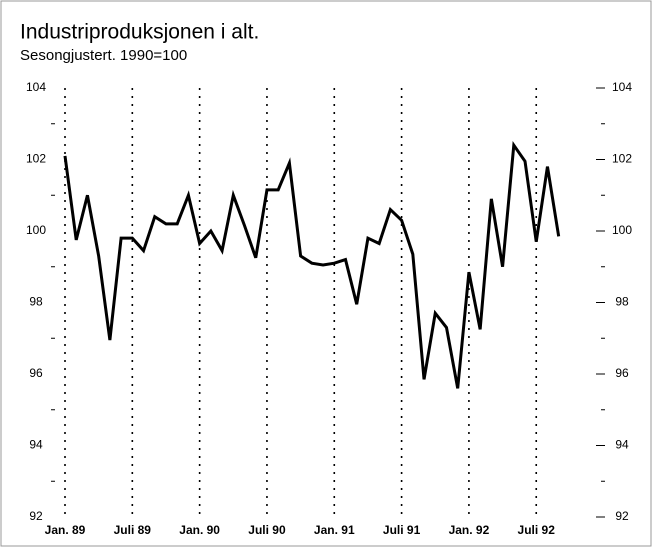 Image resolution: width=652 pixels, height=547 pixels. I want to click on y-tick-label: 104, so click(36, 87).